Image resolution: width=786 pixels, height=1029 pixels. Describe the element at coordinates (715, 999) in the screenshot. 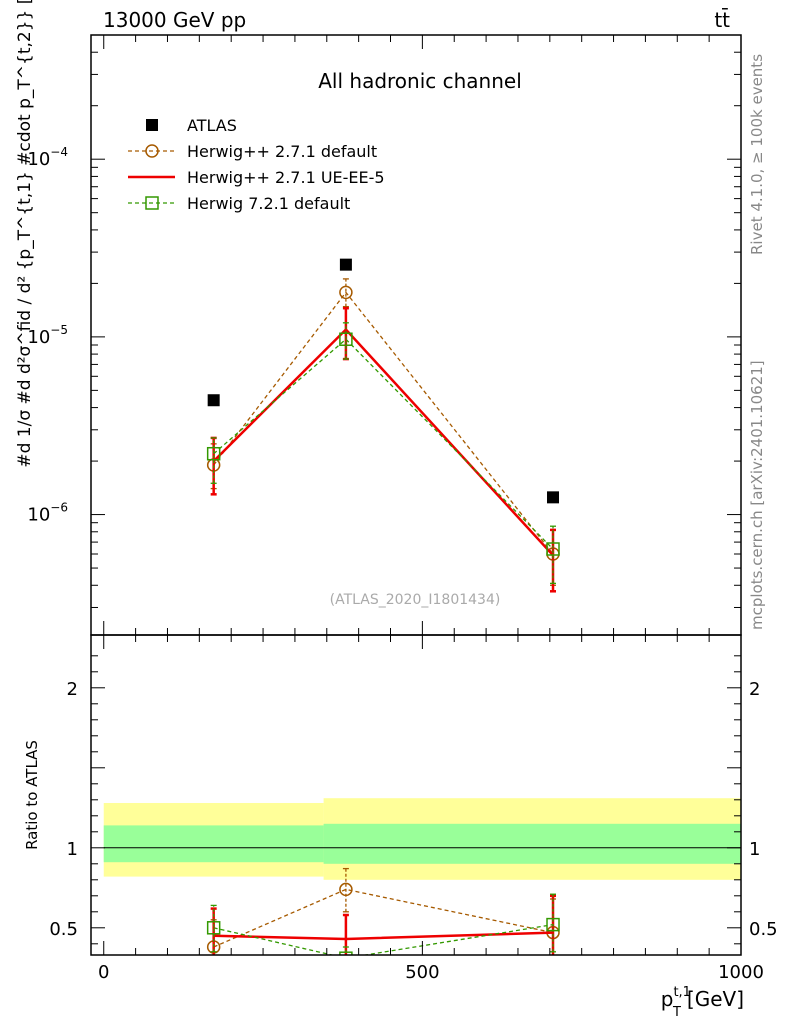

I see `x-axis-label-unit: [GeV]` at that location.